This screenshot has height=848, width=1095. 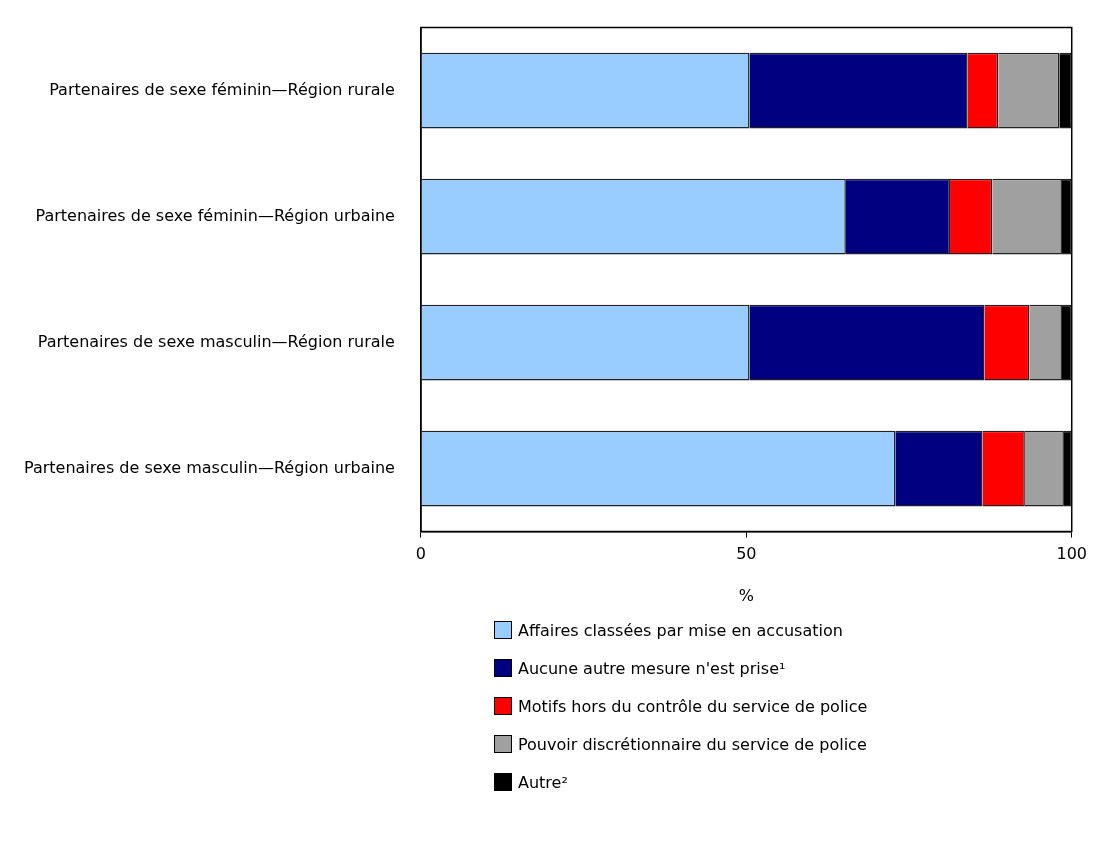 I want to click on x-tick-label: 100, so click(x=1071, y=554).